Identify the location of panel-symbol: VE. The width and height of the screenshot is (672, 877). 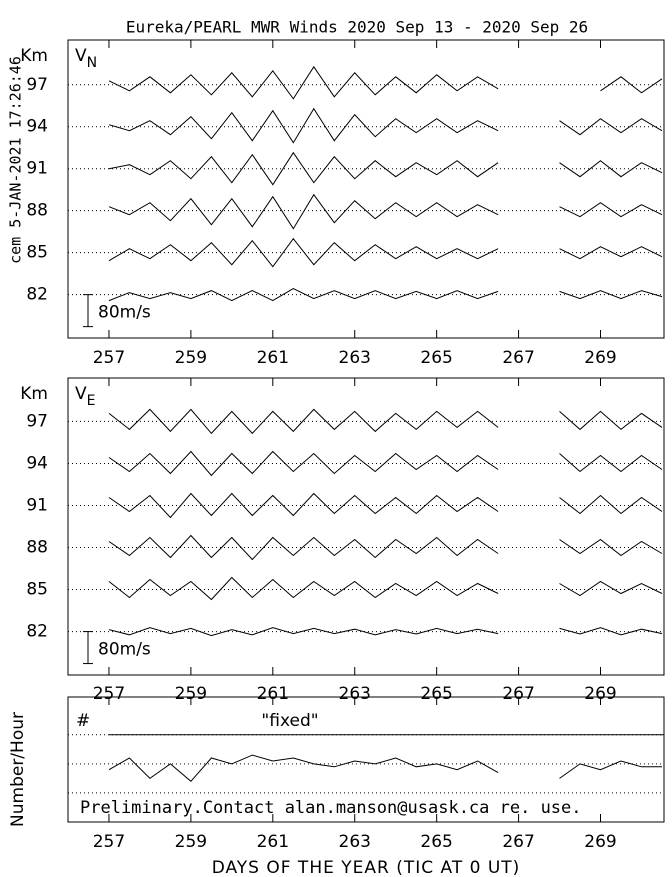
(85, 396).